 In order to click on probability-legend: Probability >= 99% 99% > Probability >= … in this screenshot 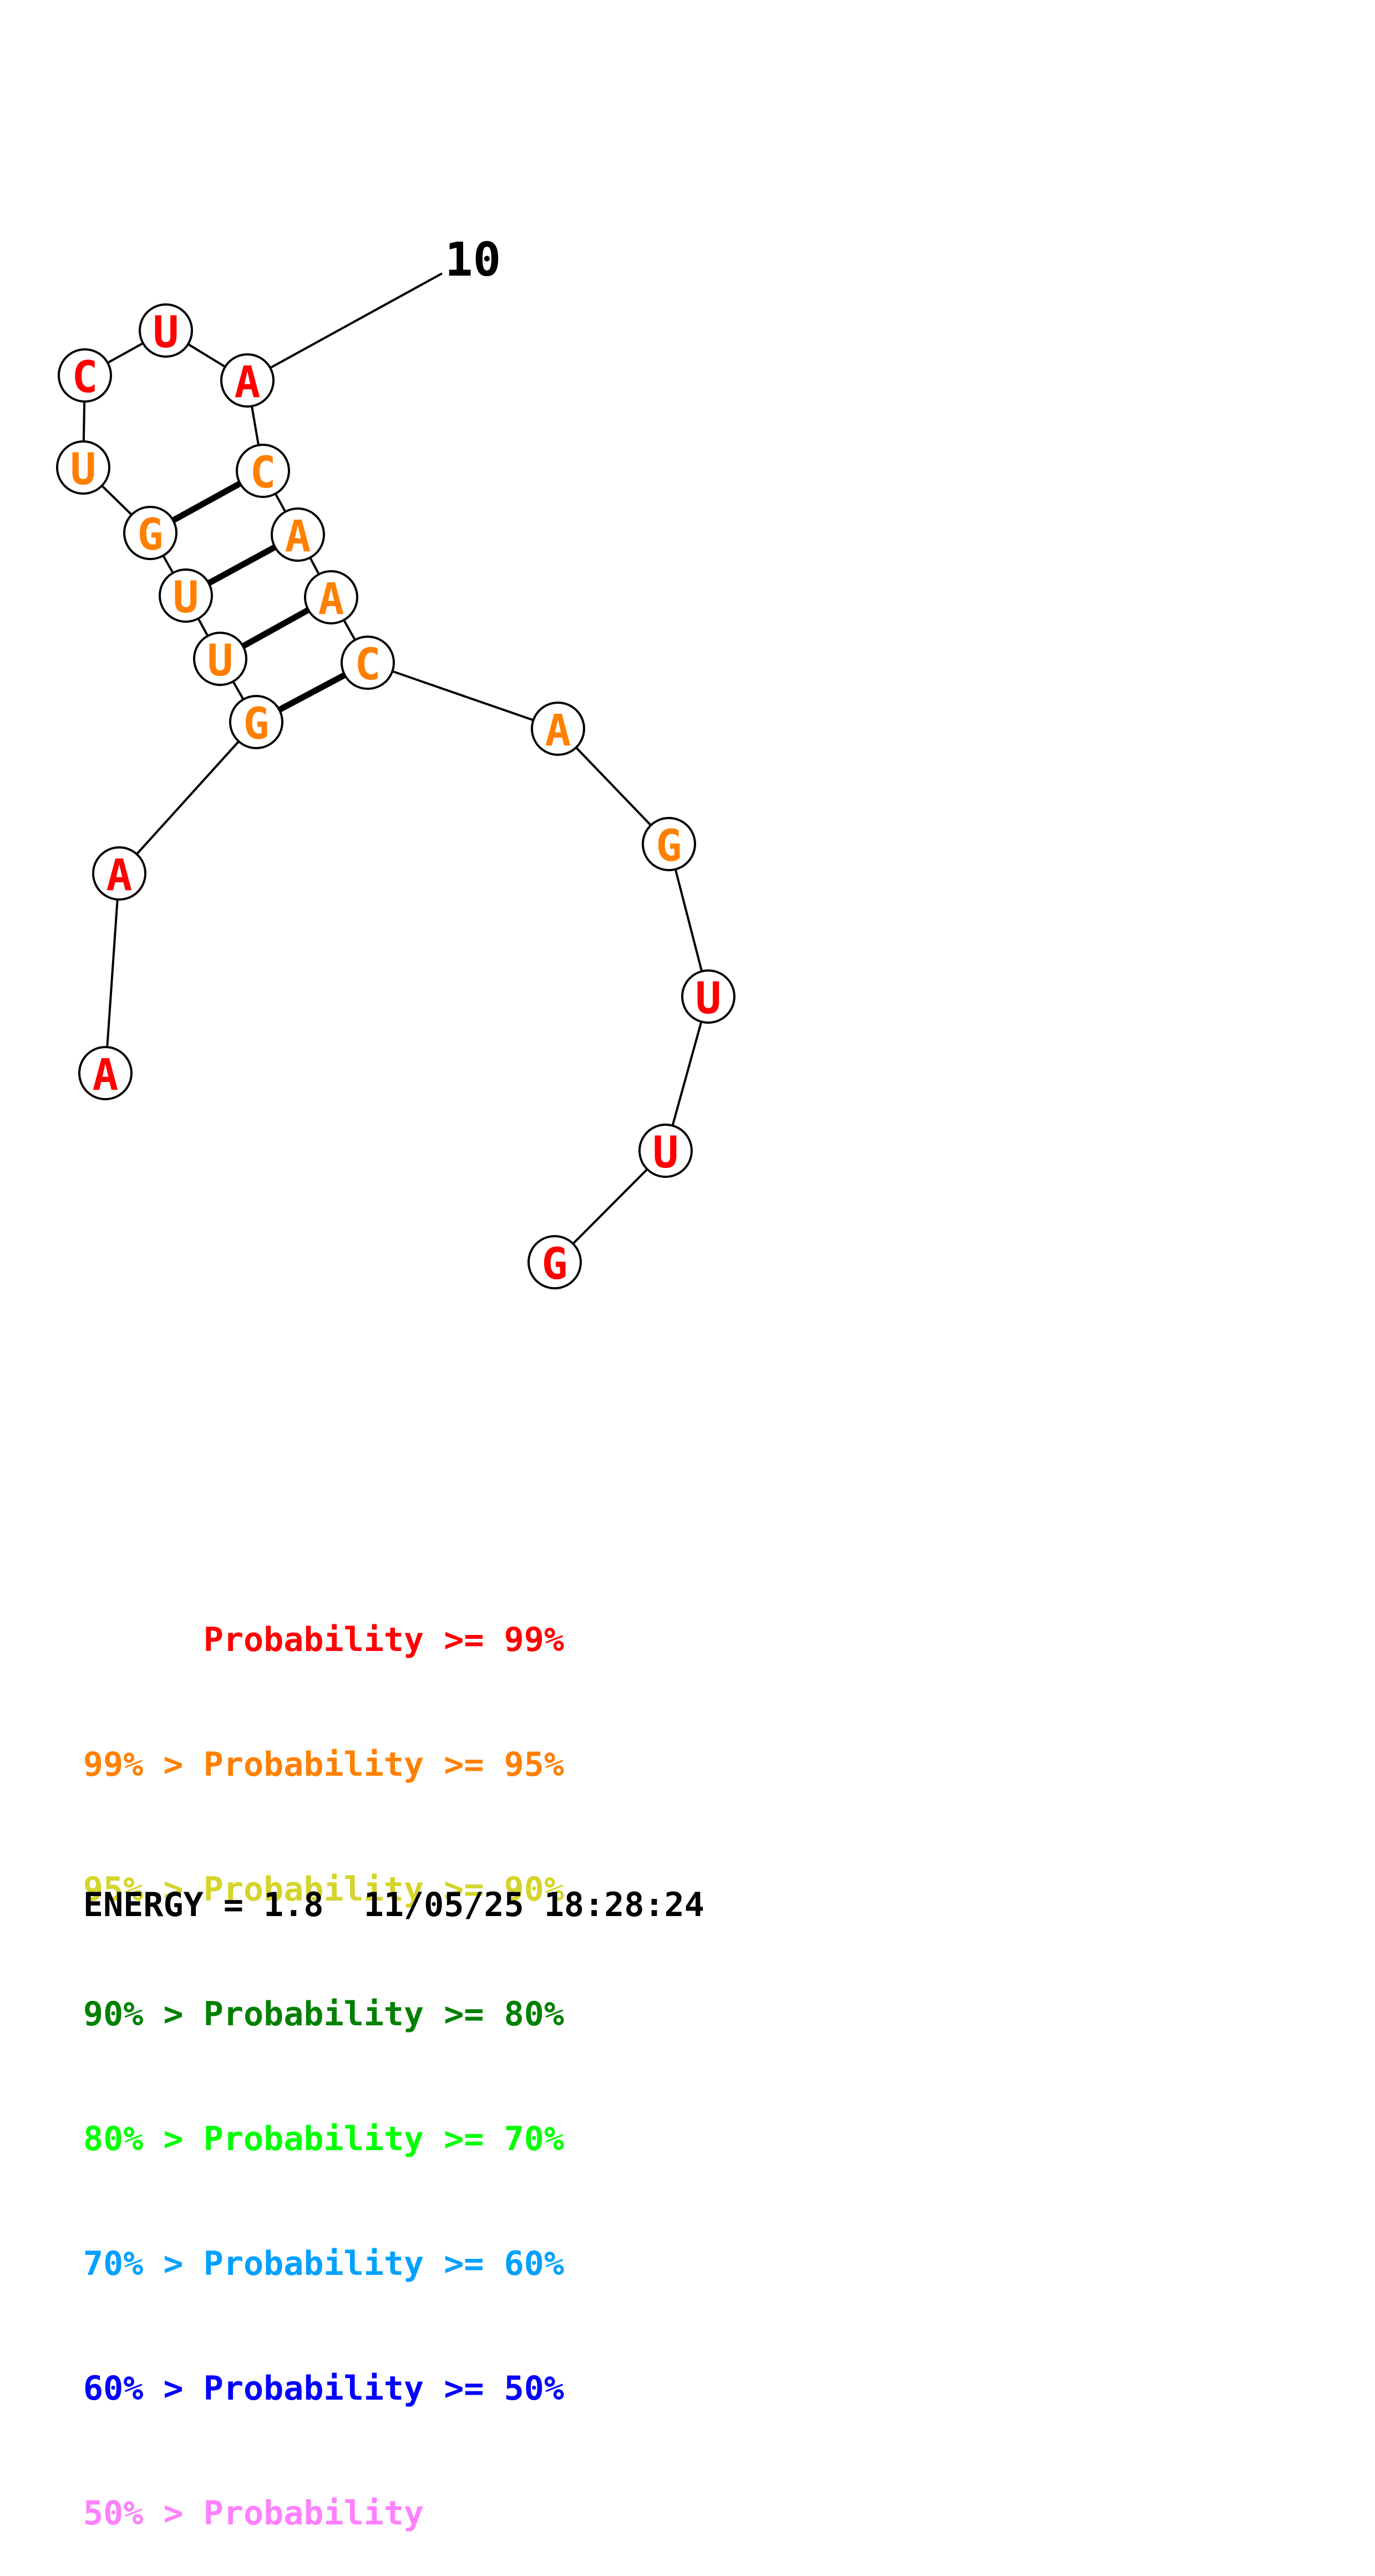, I will do `click(323, 2056)`.